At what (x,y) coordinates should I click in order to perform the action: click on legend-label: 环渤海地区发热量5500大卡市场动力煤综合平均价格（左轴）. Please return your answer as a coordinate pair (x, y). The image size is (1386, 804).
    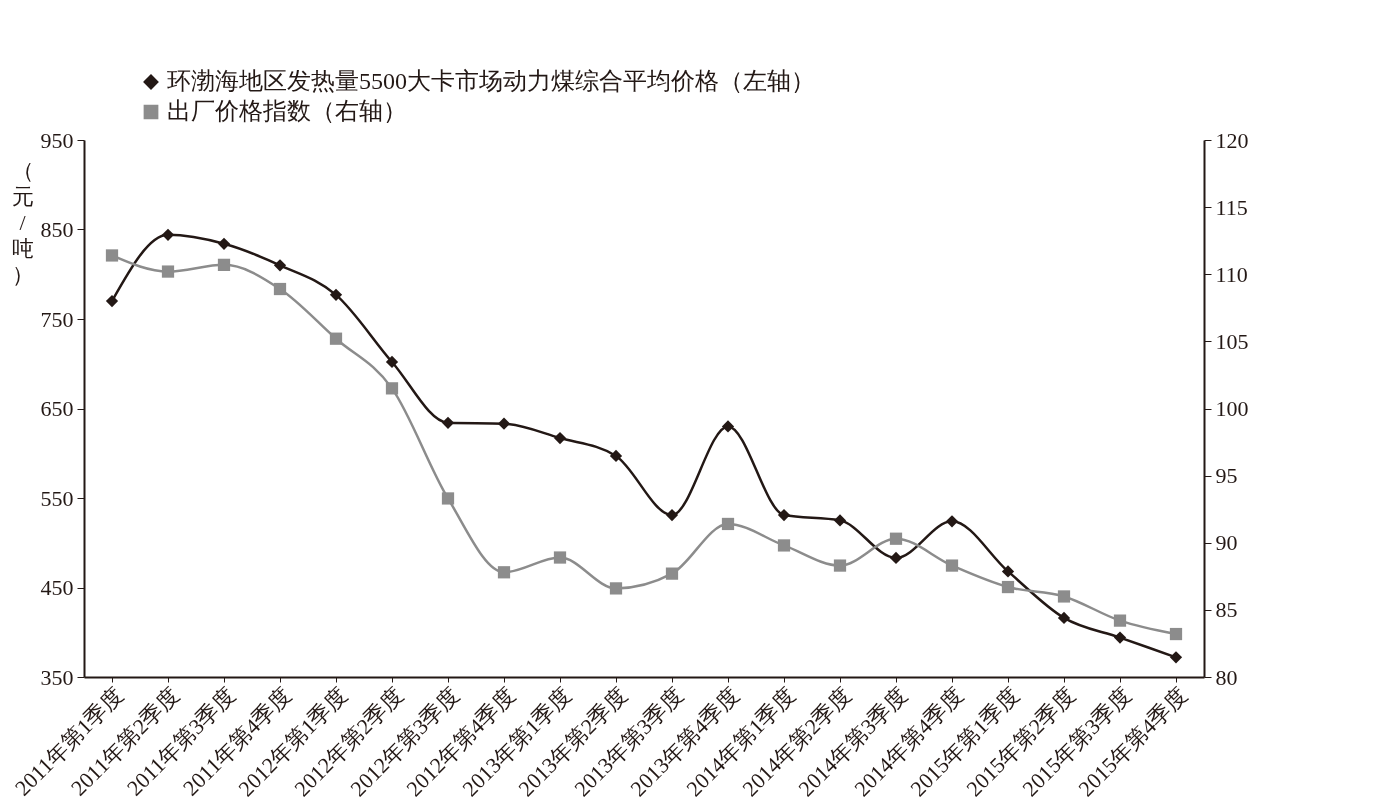
    Looking at the image, I should click on (491, 81).